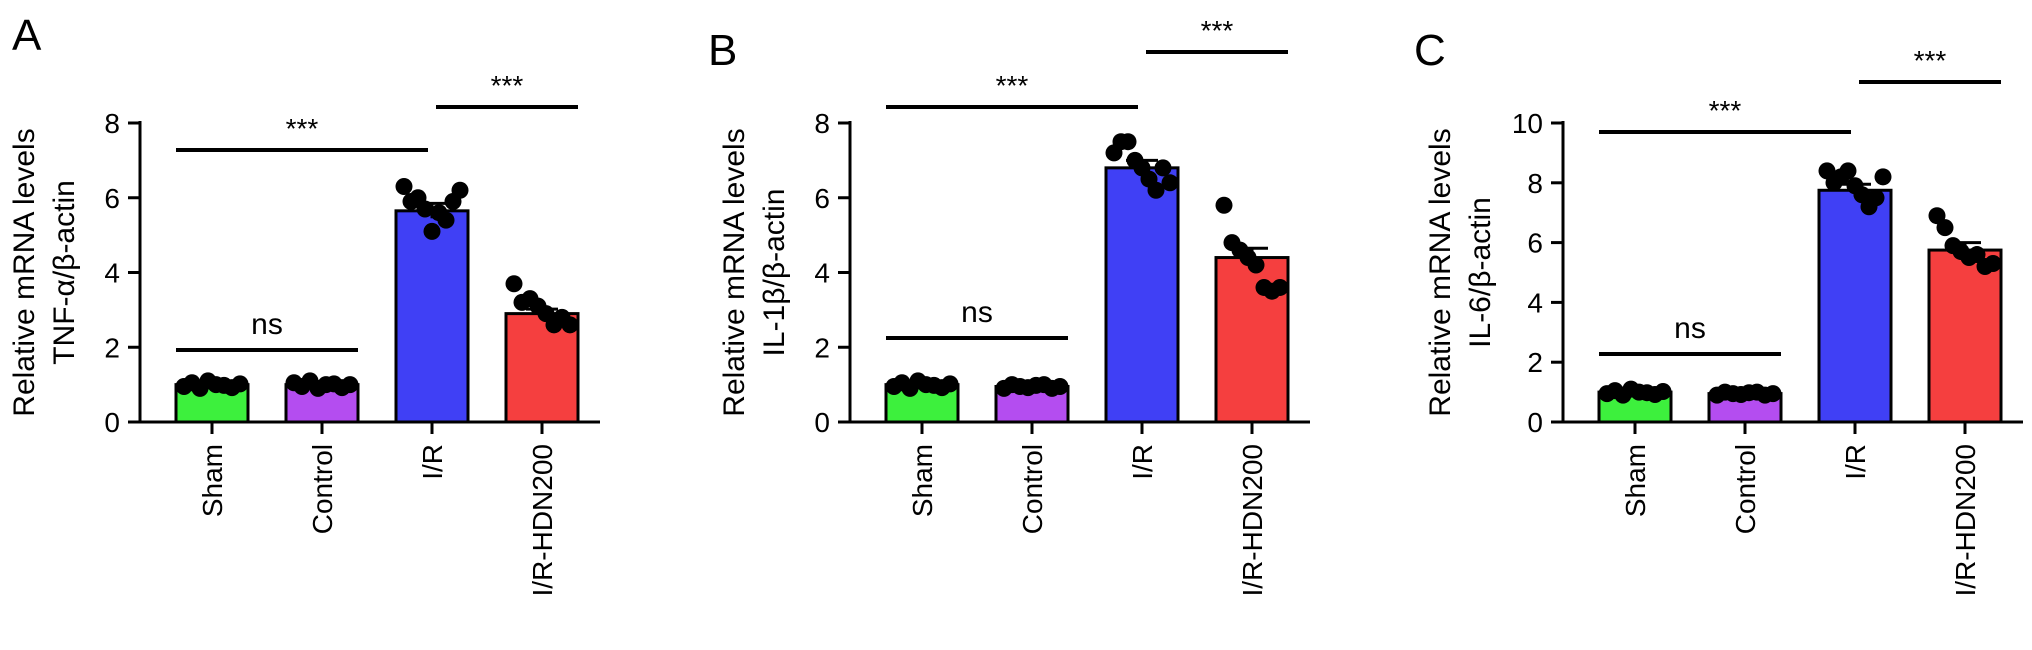 This screenshot has height=650, width=2032. Describe the element at coordinates (1527, 123) in the screenshot. I see `y-tick-label: 10` at that location.